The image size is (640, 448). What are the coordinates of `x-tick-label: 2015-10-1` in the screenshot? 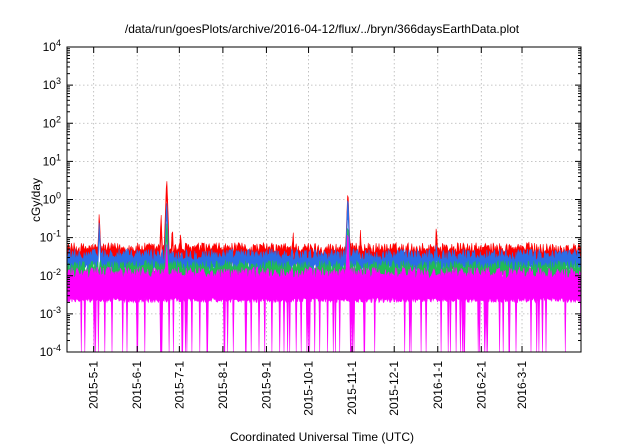 It's located at (309, 388).